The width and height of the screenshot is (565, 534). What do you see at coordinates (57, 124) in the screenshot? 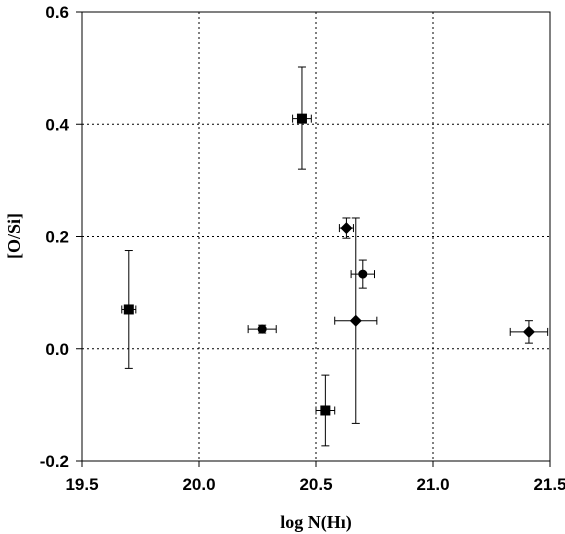
I see `y-tick-label: 0.4` at bounding box center [57, 124].